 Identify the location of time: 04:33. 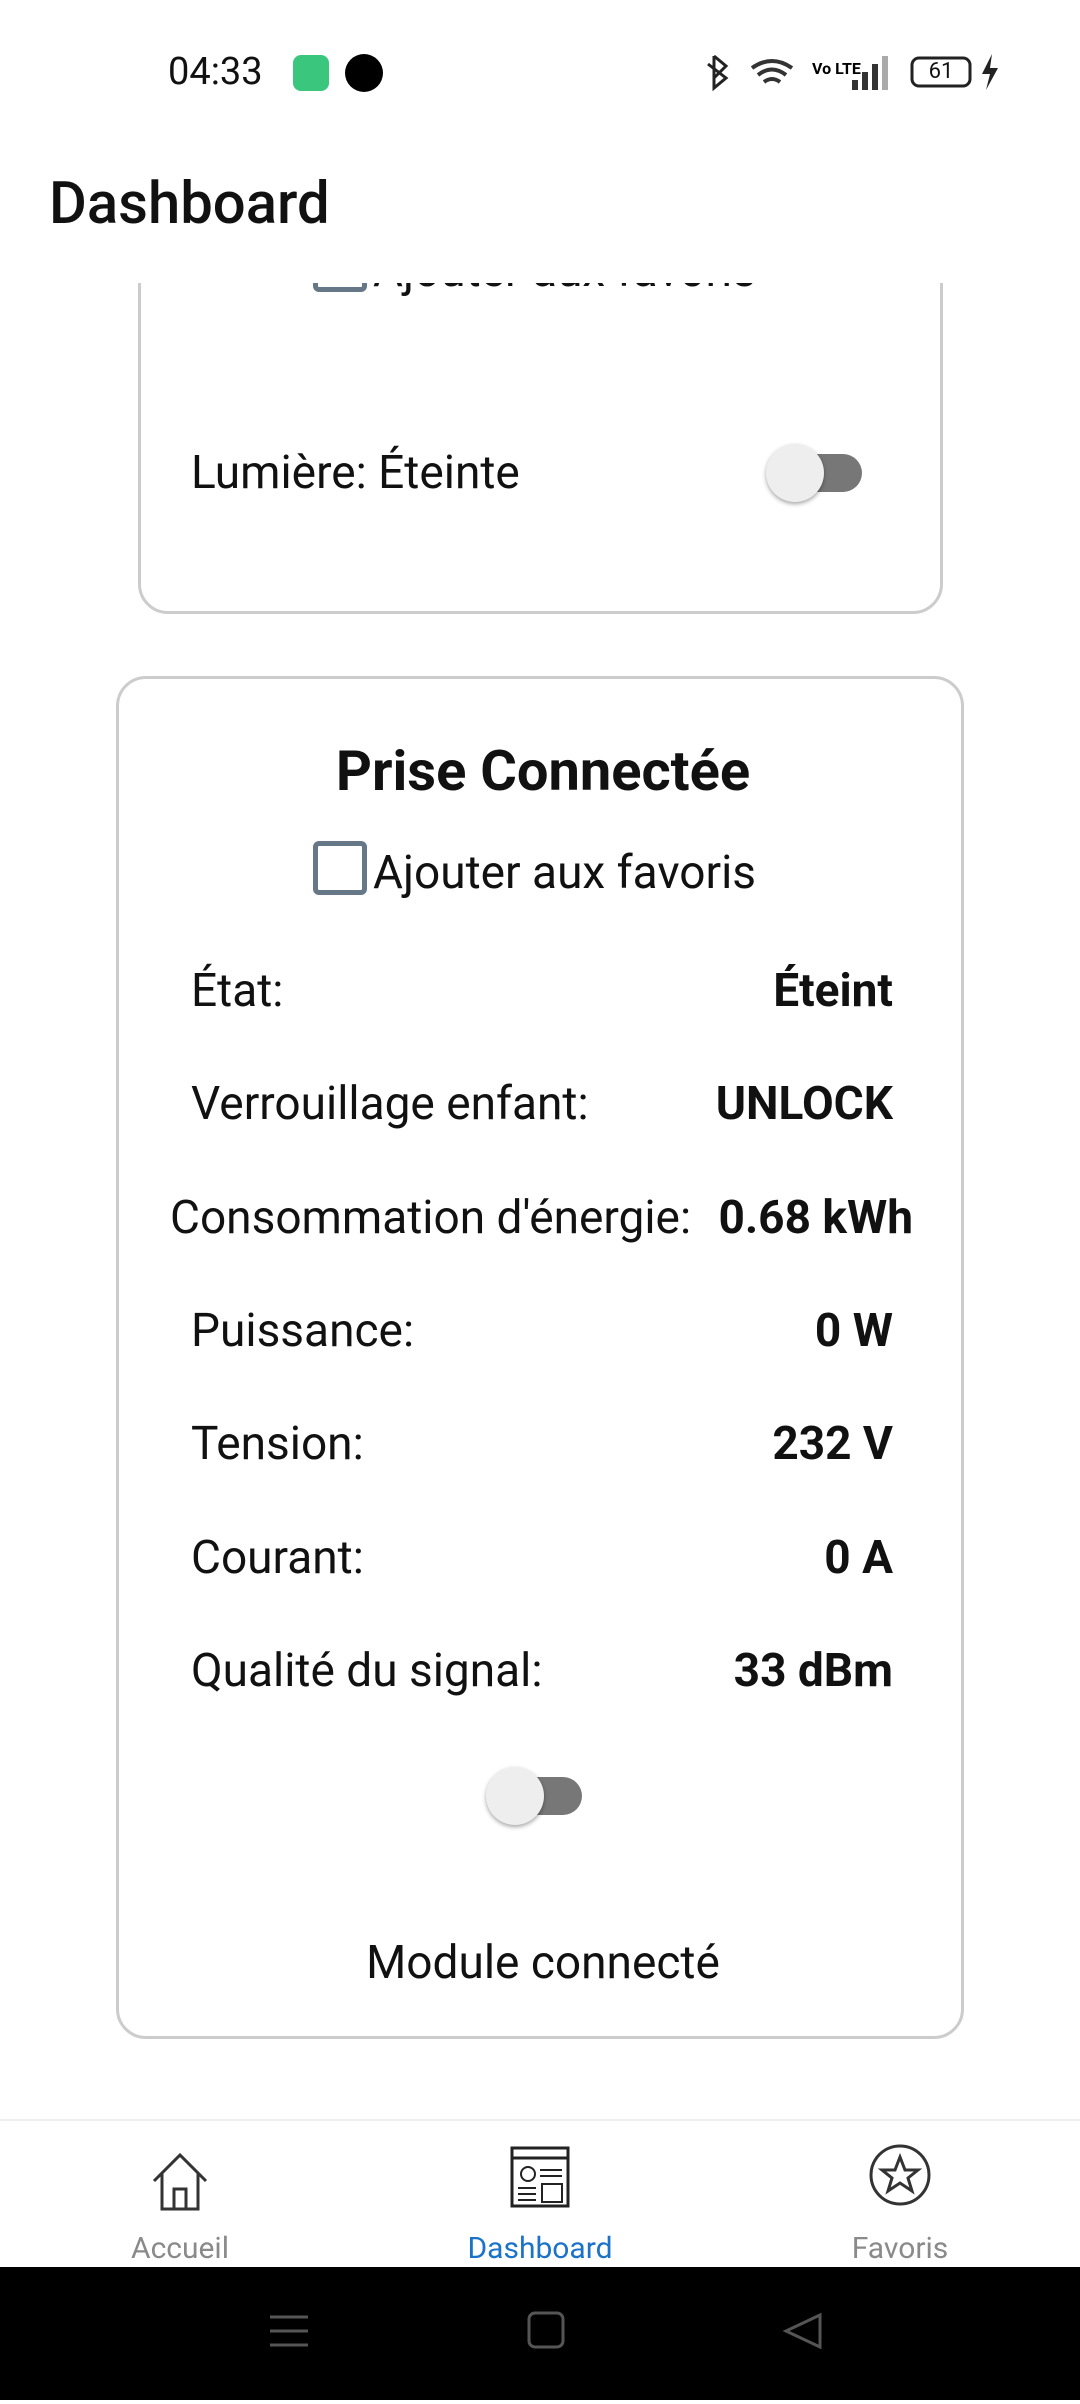
(215, 72).